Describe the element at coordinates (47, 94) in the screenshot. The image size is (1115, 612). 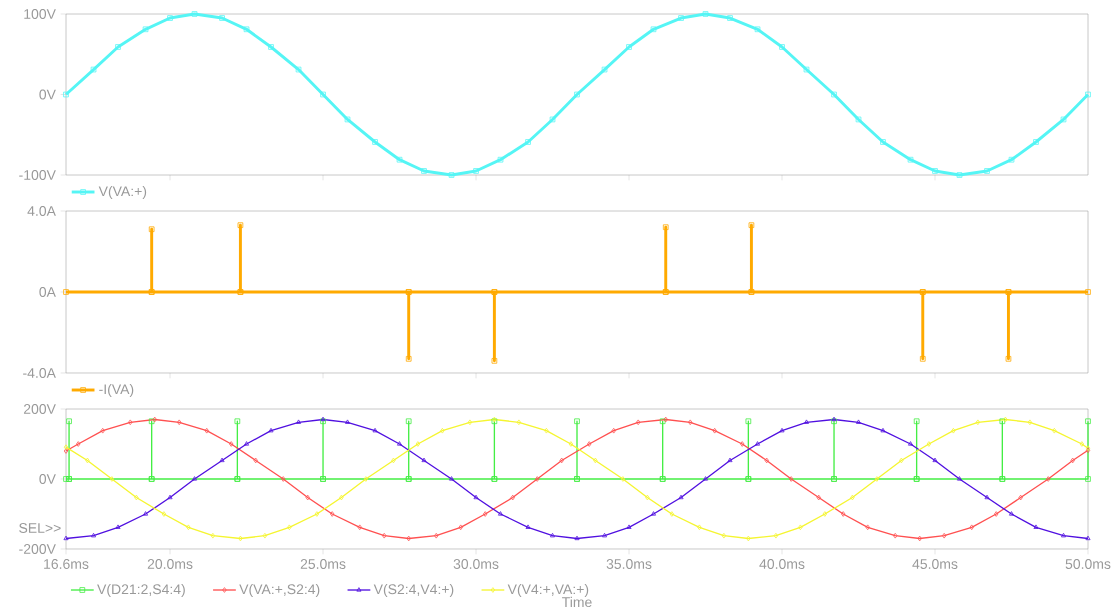
I see `y-tick-label: 0V` at that location.